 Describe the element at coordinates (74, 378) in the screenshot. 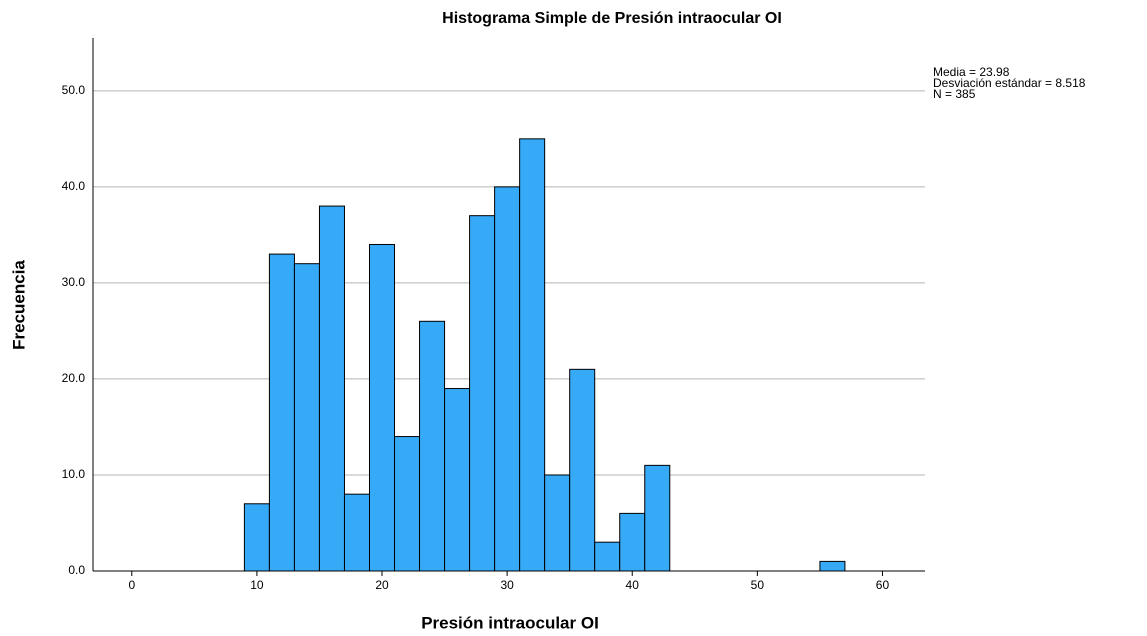

I see `y-tick-label: 20.0` at that location.